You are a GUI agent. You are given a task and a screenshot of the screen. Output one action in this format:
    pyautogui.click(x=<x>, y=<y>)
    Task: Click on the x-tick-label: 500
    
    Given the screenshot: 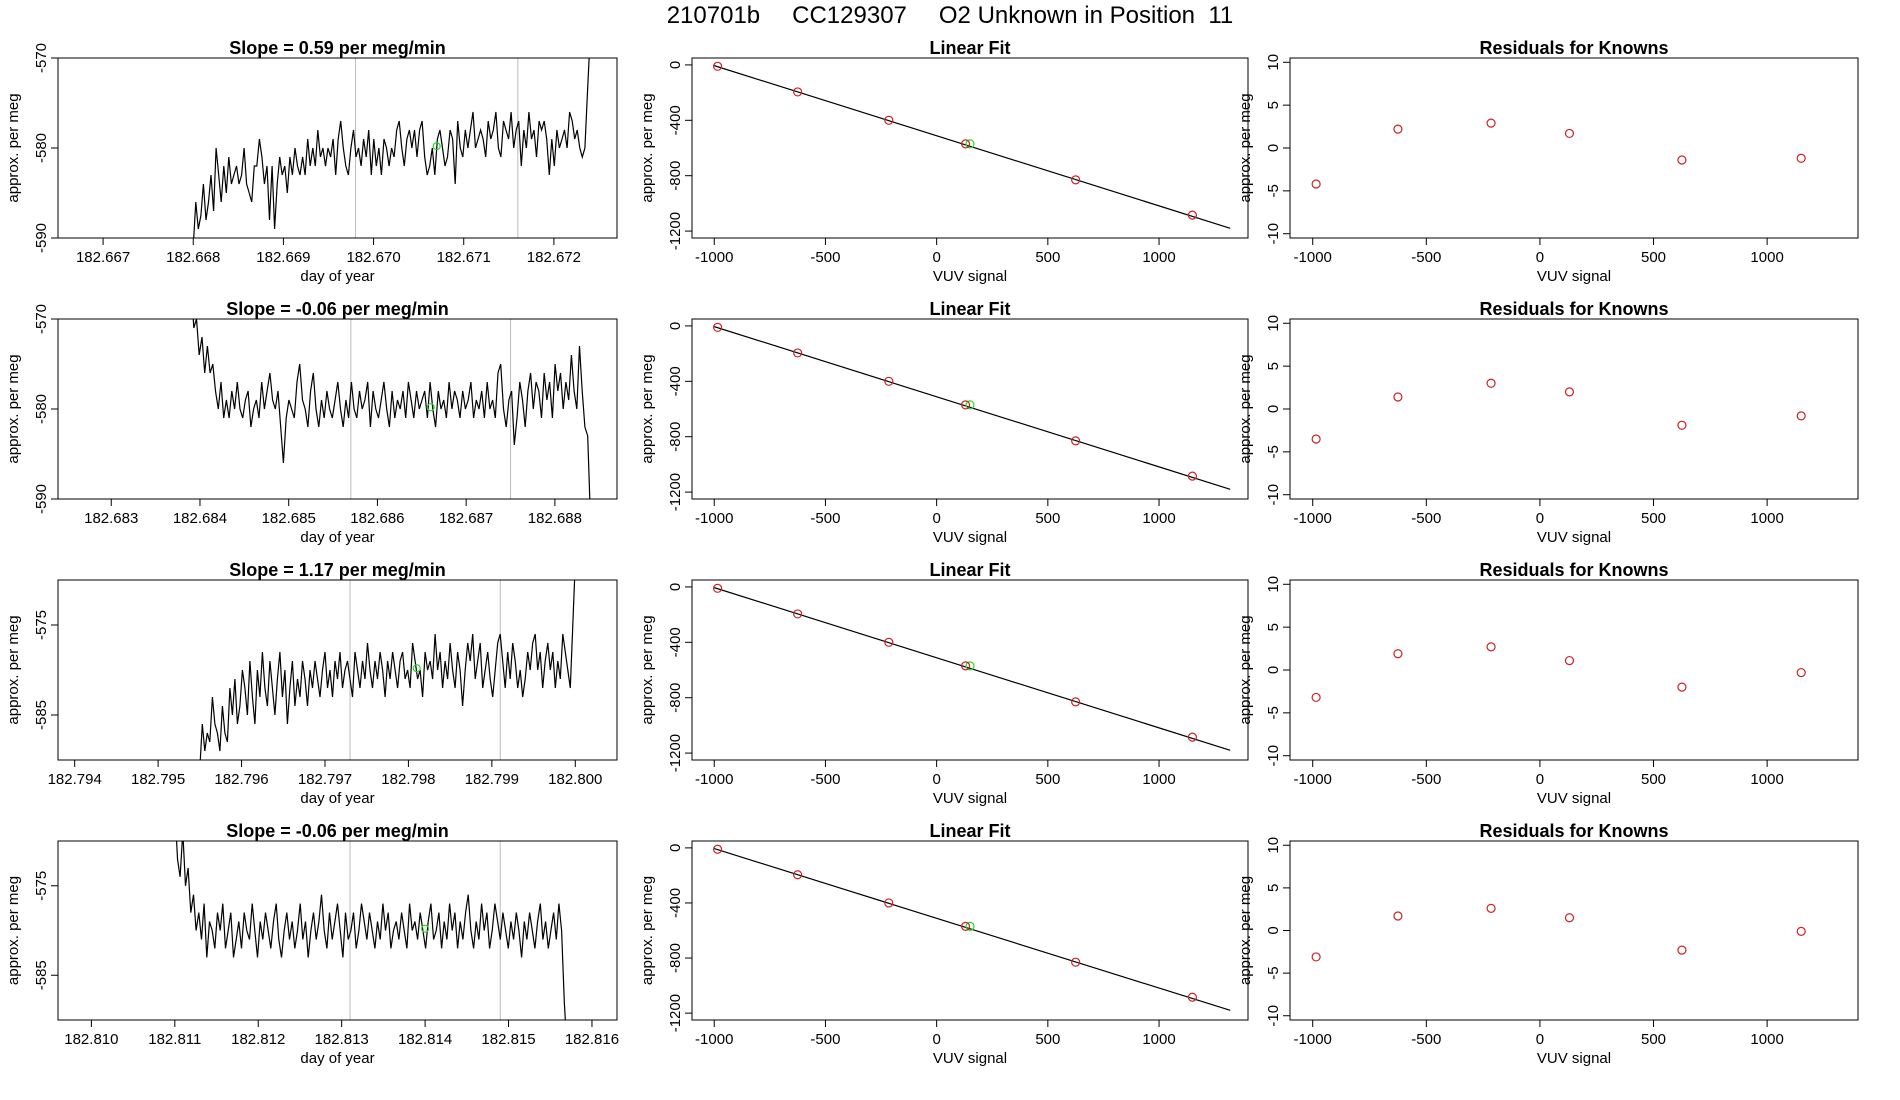 What is the action you would take?
    pyautogui.click(x=1653, y=518)
    